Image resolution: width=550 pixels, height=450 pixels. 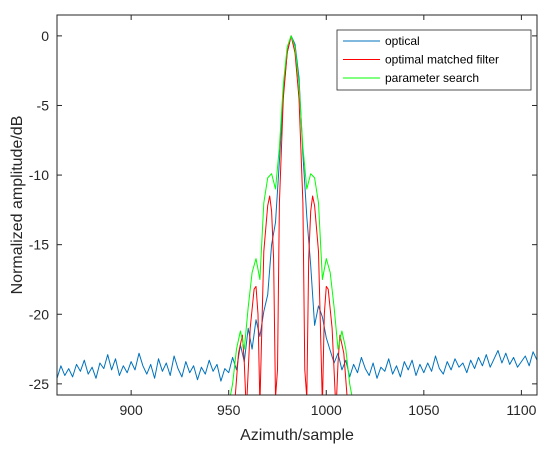 I want to click on y-tick-label: -20, so click(x=39, y=314).